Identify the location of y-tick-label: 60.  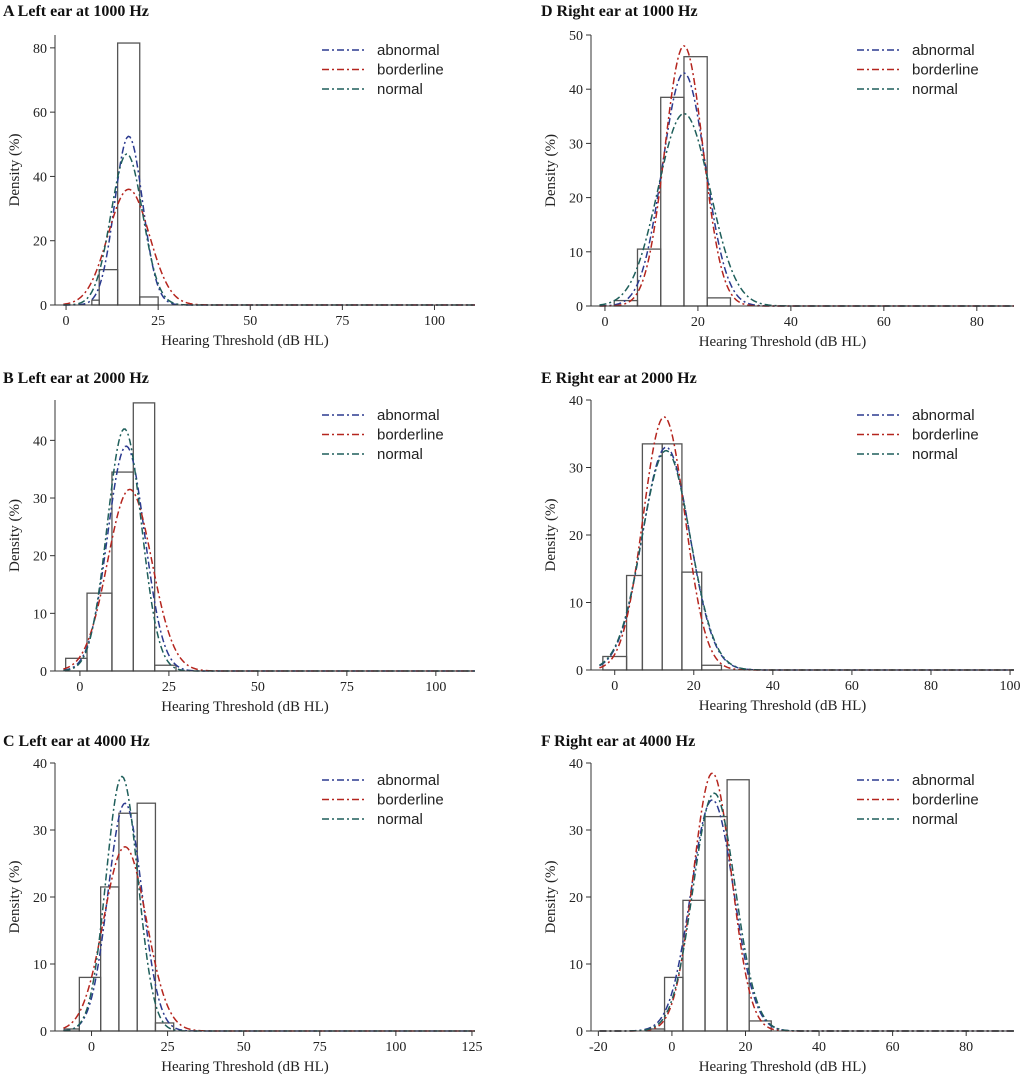
(40, 113).